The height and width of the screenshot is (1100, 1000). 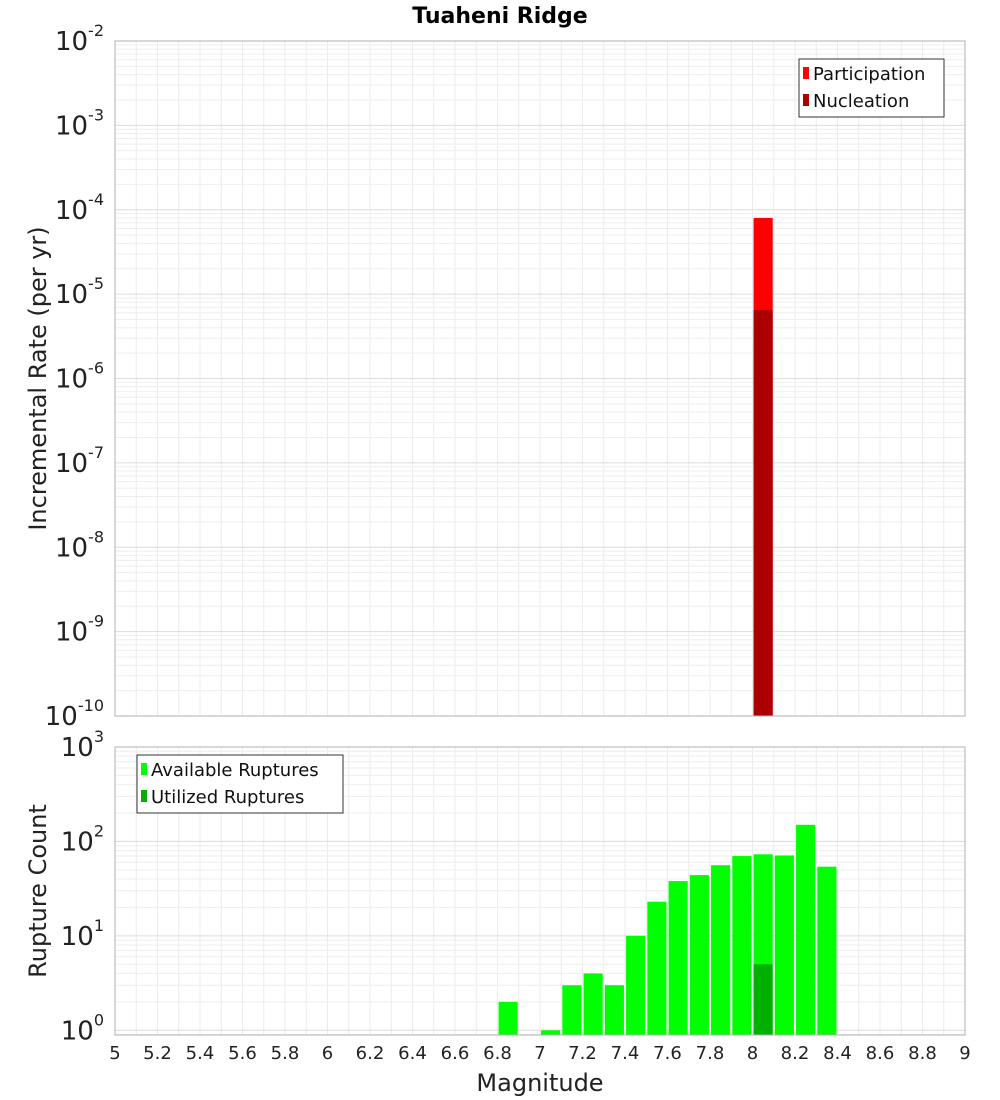 What do you see at coordinates (861, 101) in the screenshot?
I see `legend-entry: Nucleation` at bounding box center [861, 101].